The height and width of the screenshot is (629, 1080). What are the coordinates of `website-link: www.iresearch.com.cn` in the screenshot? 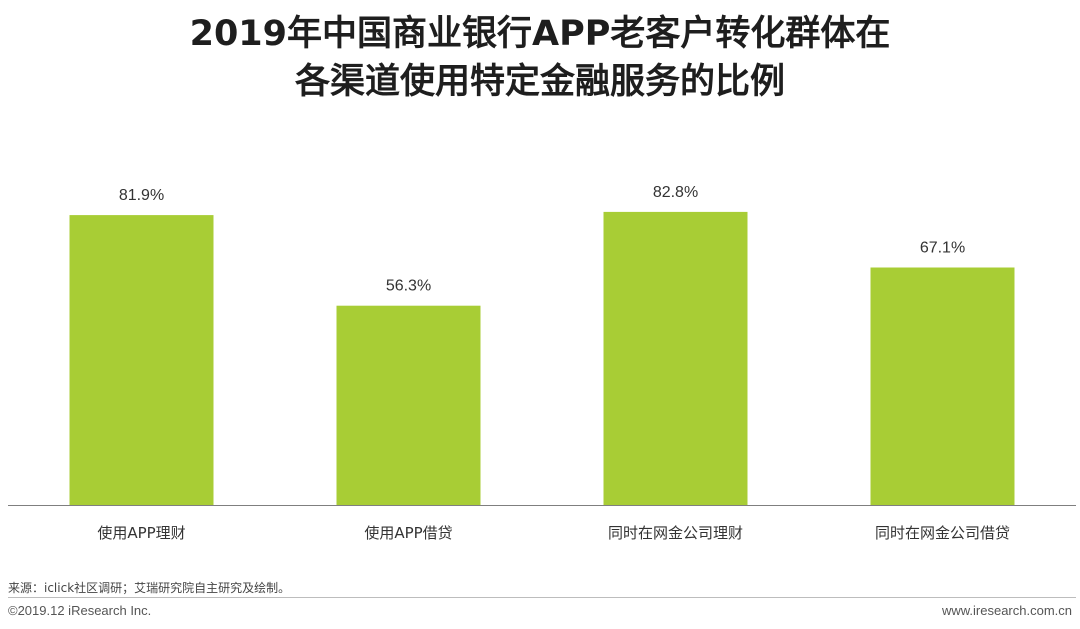 It's located at (1006, 610).